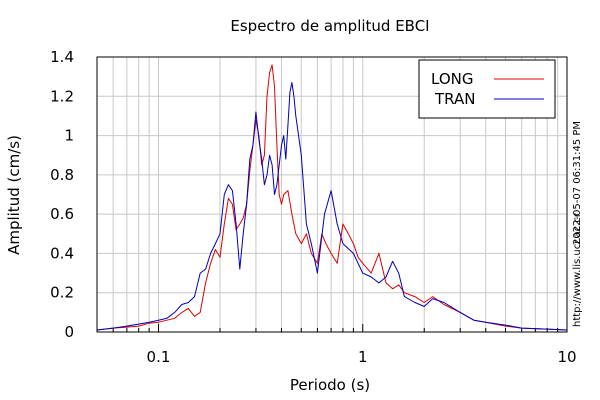 The width and height of the screenshot is (600, 400). I want to click on y-tick-label: 1.4, so click(62, 57).